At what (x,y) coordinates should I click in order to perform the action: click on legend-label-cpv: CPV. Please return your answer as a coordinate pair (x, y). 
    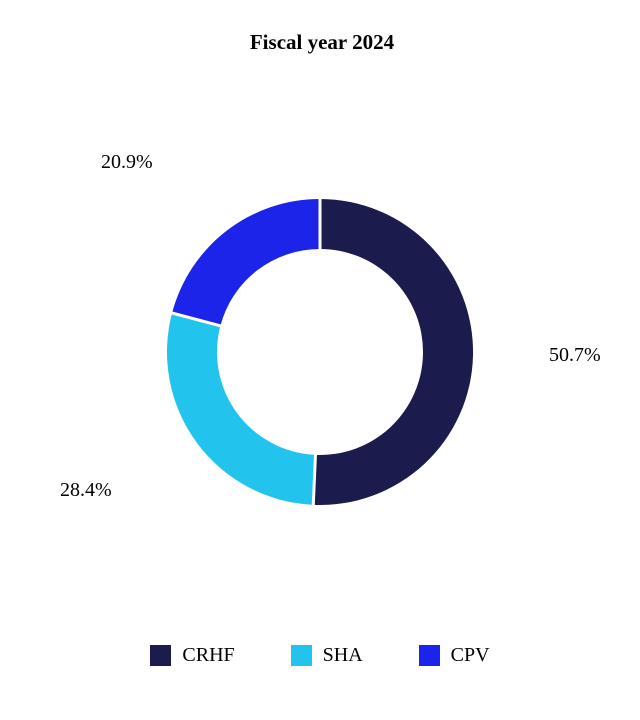
    Looking at the image, I should click on (470, 655).